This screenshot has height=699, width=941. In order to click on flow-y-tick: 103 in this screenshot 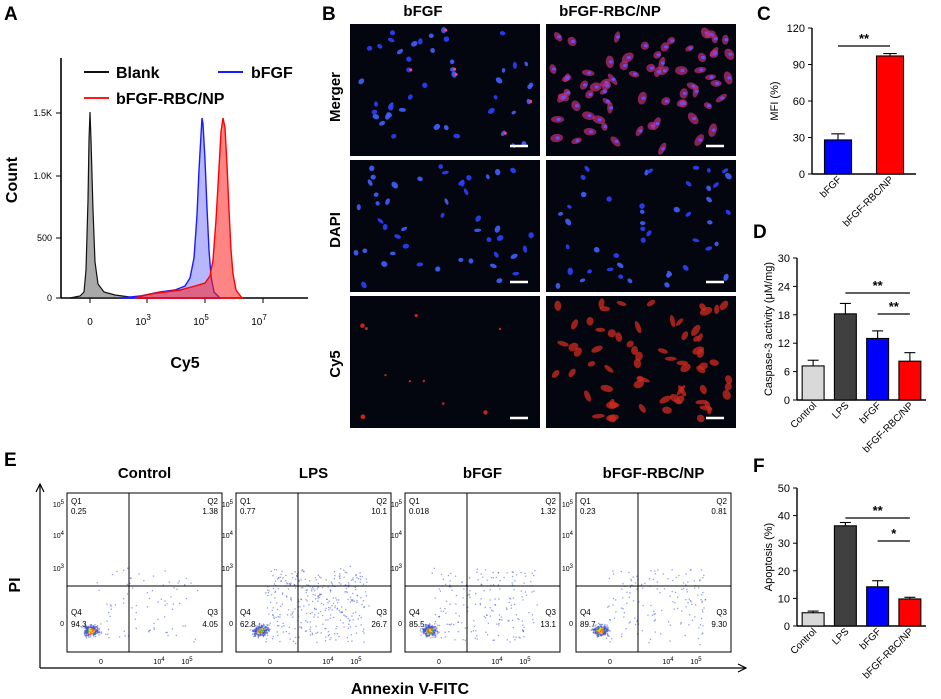, I will do `click(568, 568)`.